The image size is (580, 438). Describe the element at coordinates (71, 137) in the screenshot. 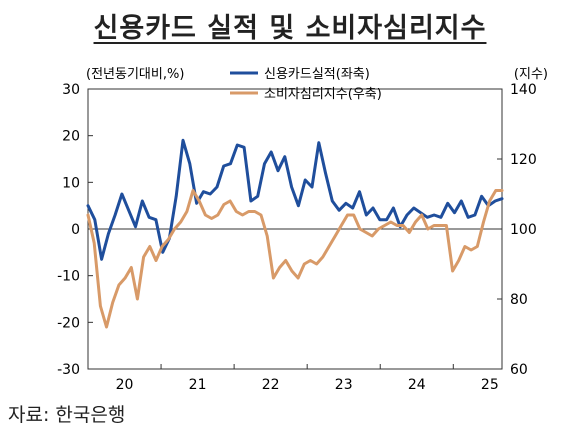

I see `left-tick-label: 20` at that location.